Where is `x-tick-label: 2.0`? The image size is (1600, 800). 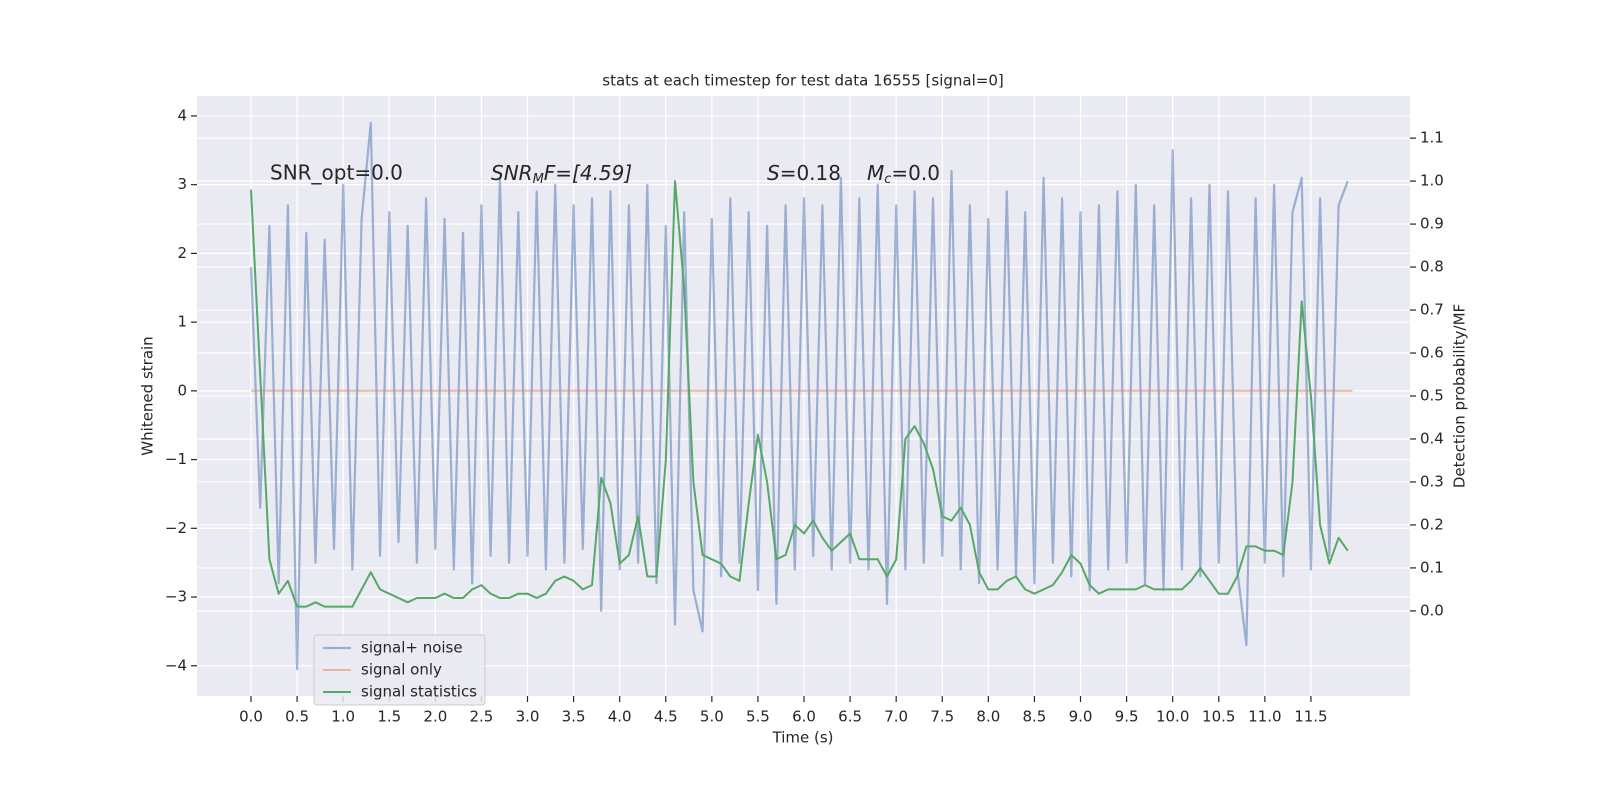
x-tick-label: 2.0 is located at coordinates (435, 717).